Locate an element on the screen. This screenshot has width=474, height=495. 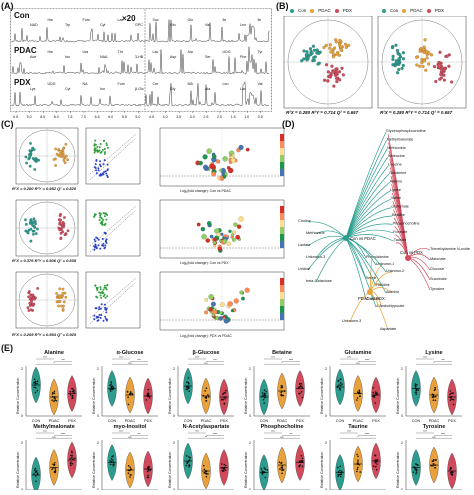
sig-label-7-1: *** is located at coordinates (139, 434).